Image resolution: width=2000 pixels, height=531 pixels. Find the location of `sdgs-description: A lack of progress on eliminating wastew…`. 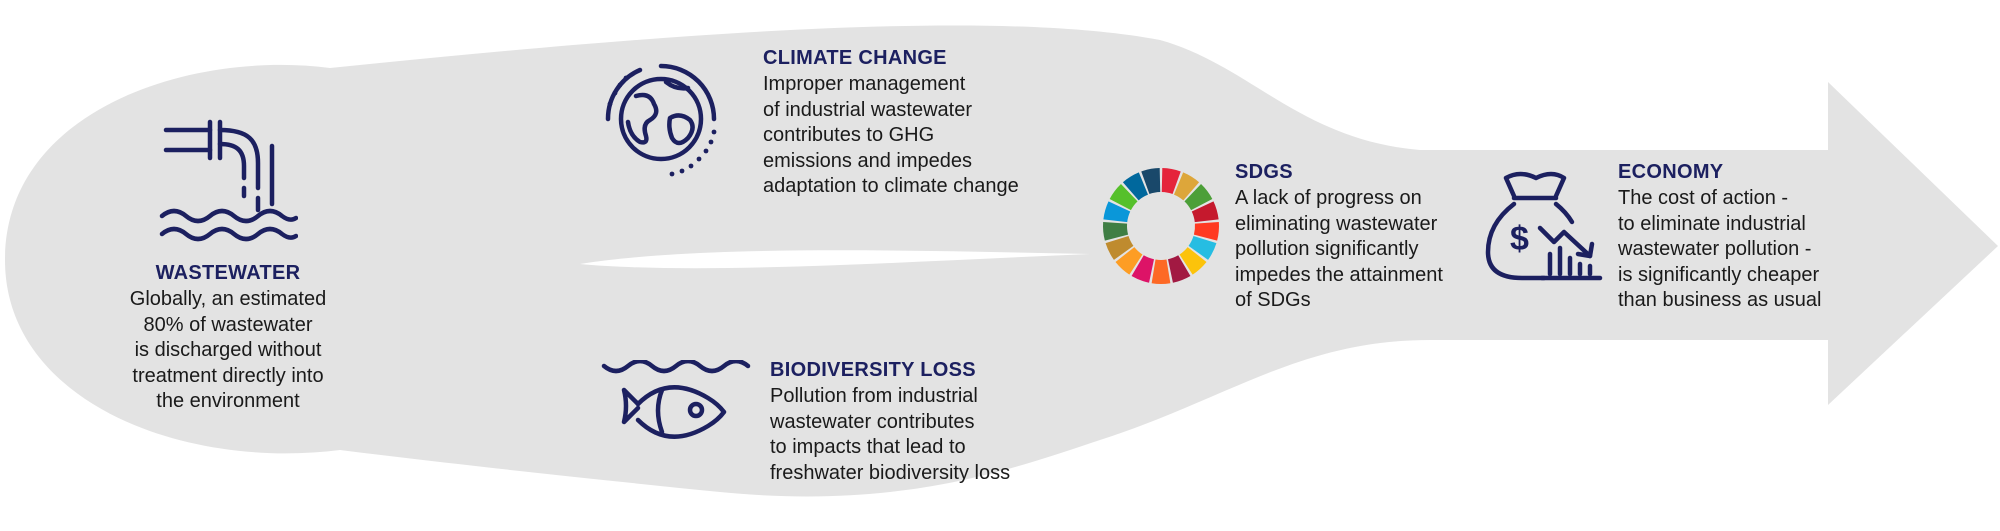

sdgs-description: A lack of progress on eliminating wastew… is located at coordinates (1360, 250).